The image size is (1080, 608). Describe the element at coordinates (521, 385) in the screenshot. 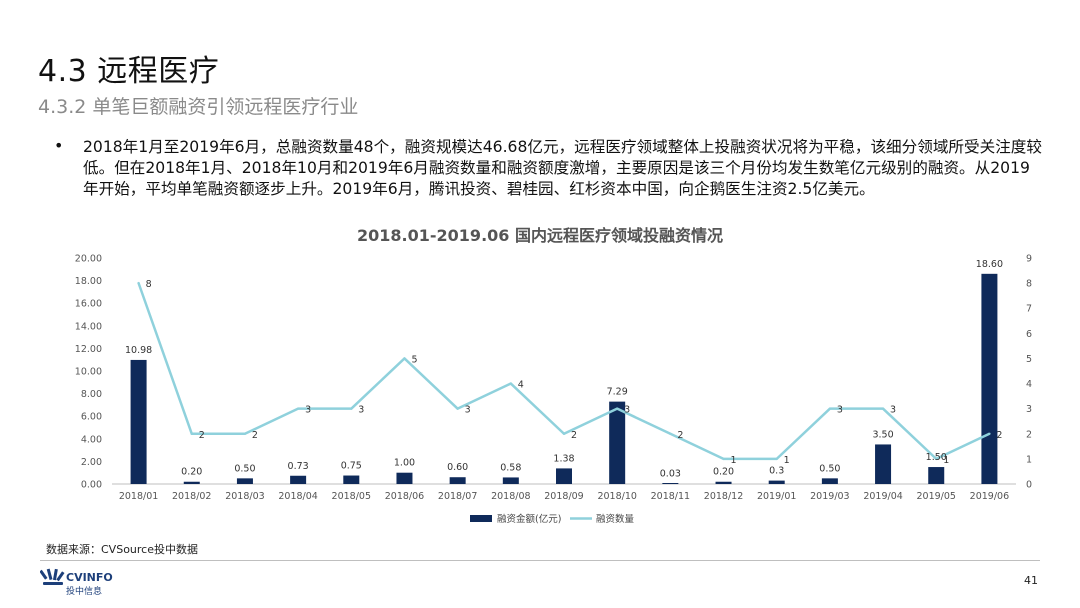

I see `line-value-label: 4` at that location.